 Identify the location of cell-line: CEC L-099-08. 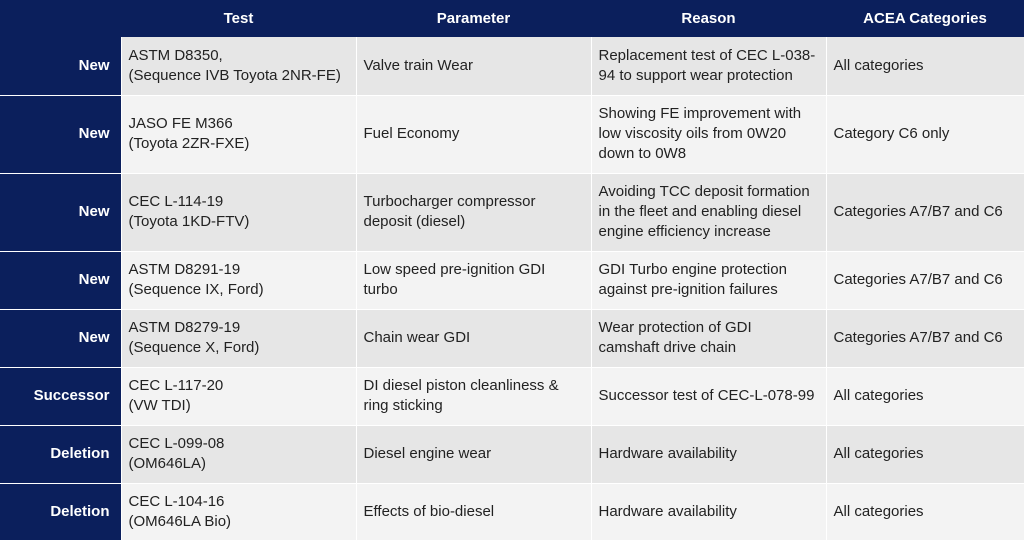
(176, 443).